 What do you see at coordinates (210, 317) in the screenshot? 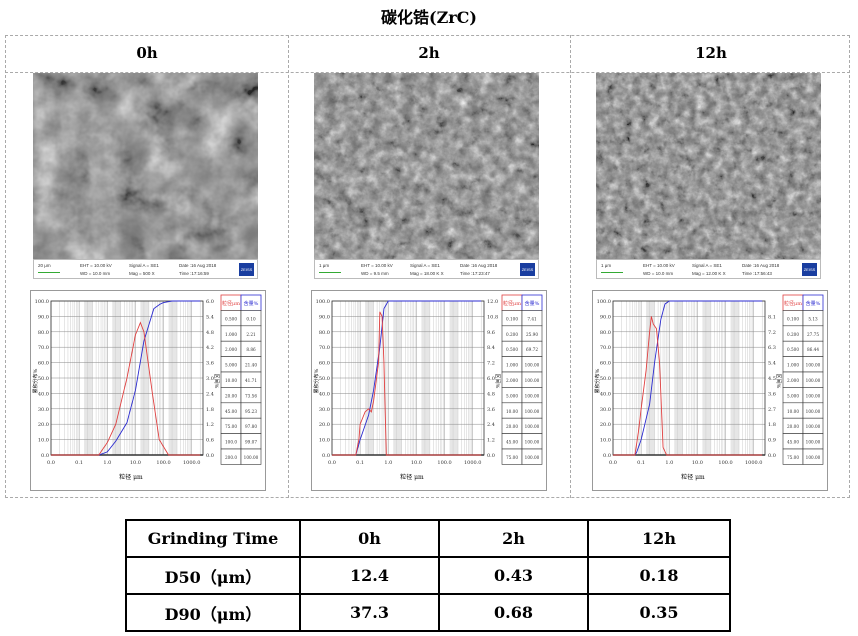
I see `y2-tick-label: 5.4` at bounding box center [210, 317].